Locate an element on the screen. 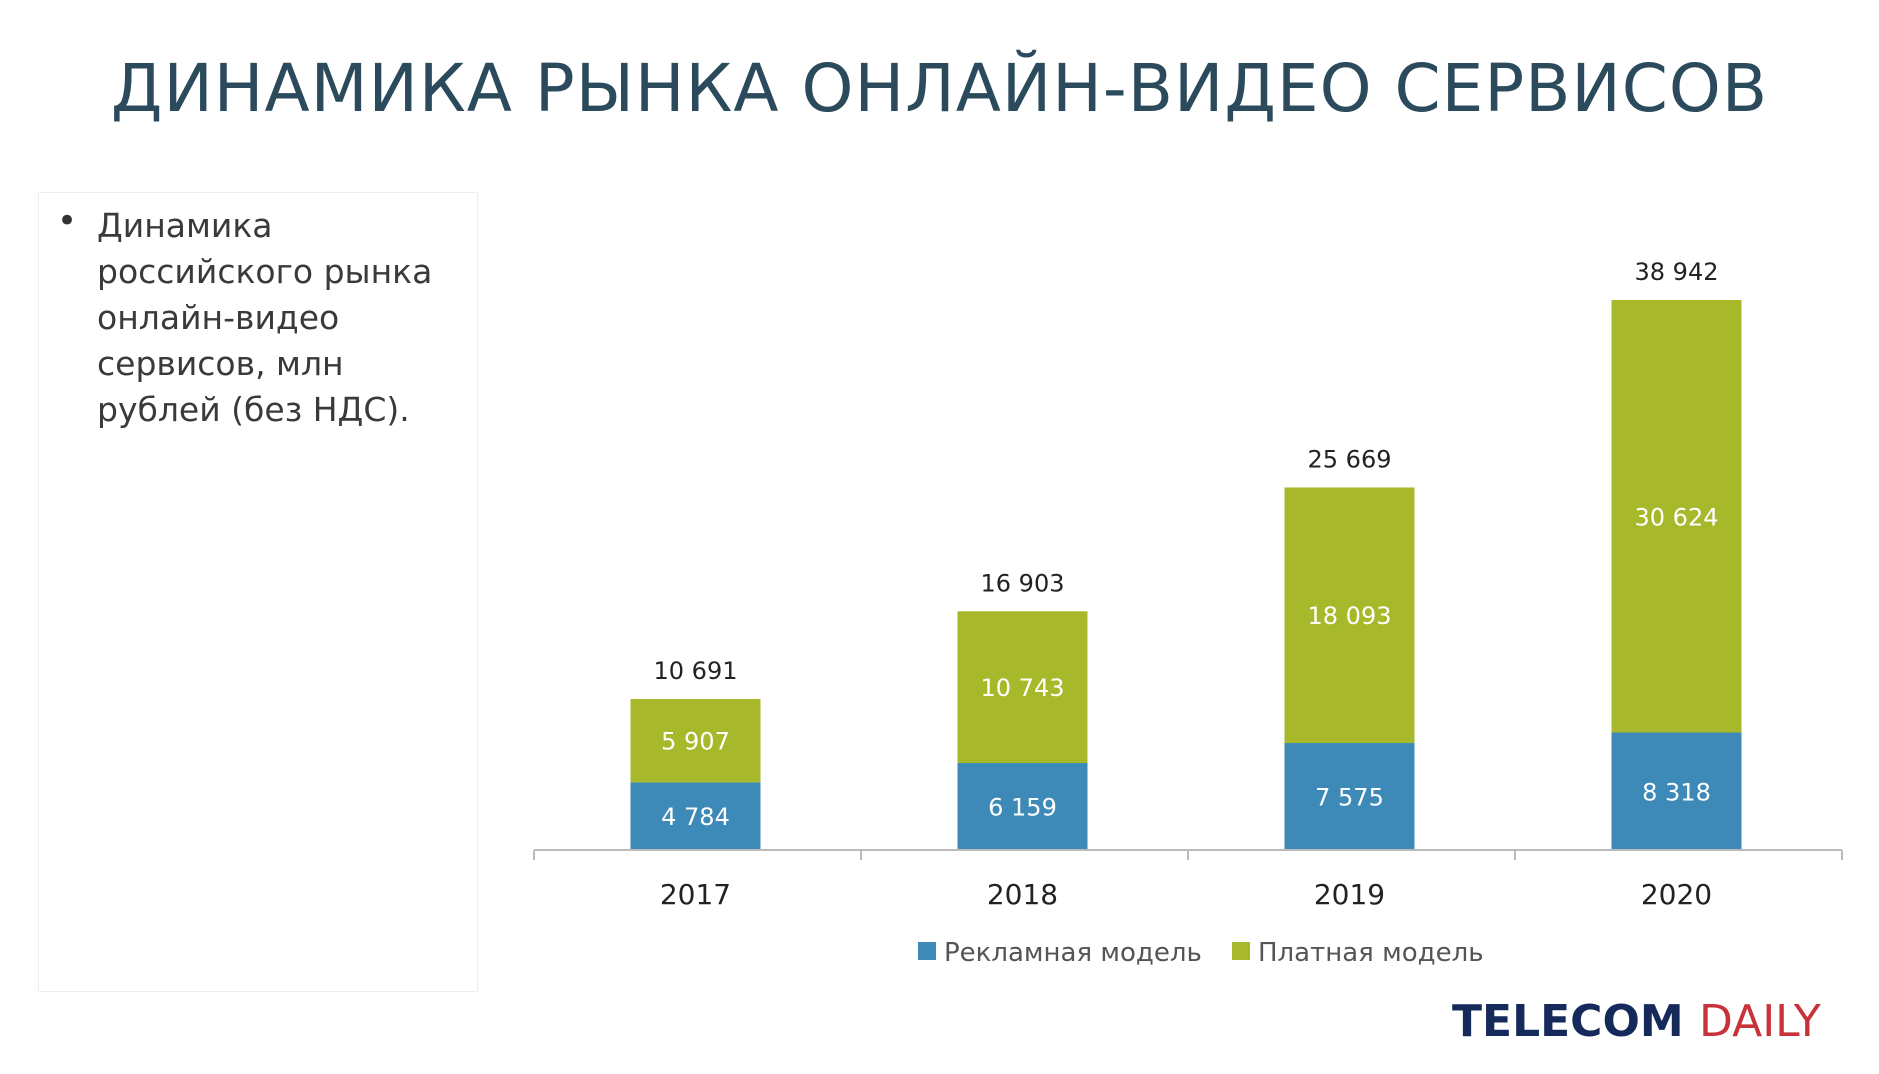 This screenshot has height=1074, width=1879. telecom-daily-logo: TELECOM DAILY is located at coordinates (1636, 1021).